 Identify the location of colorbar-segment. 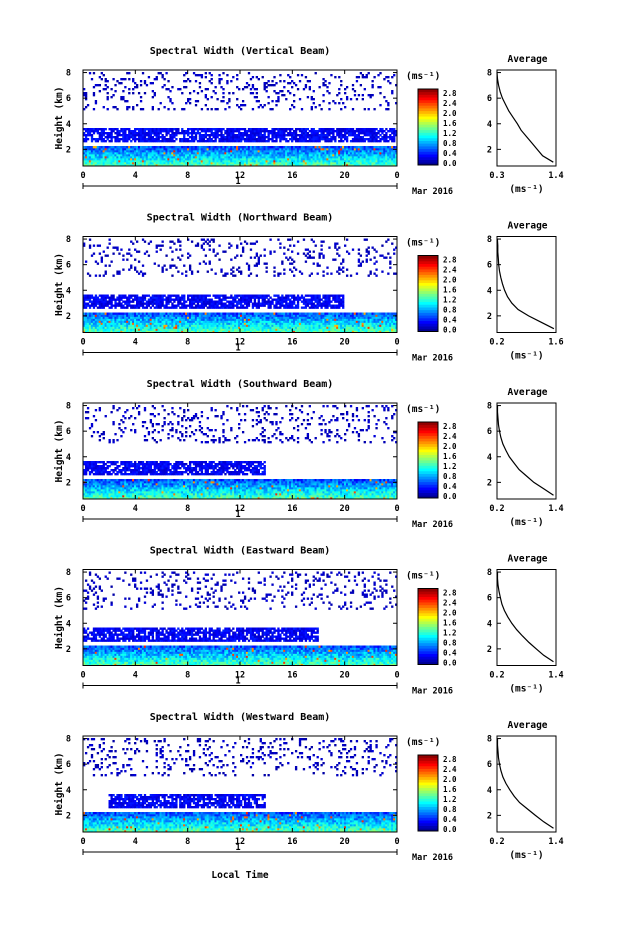
(428, 91).